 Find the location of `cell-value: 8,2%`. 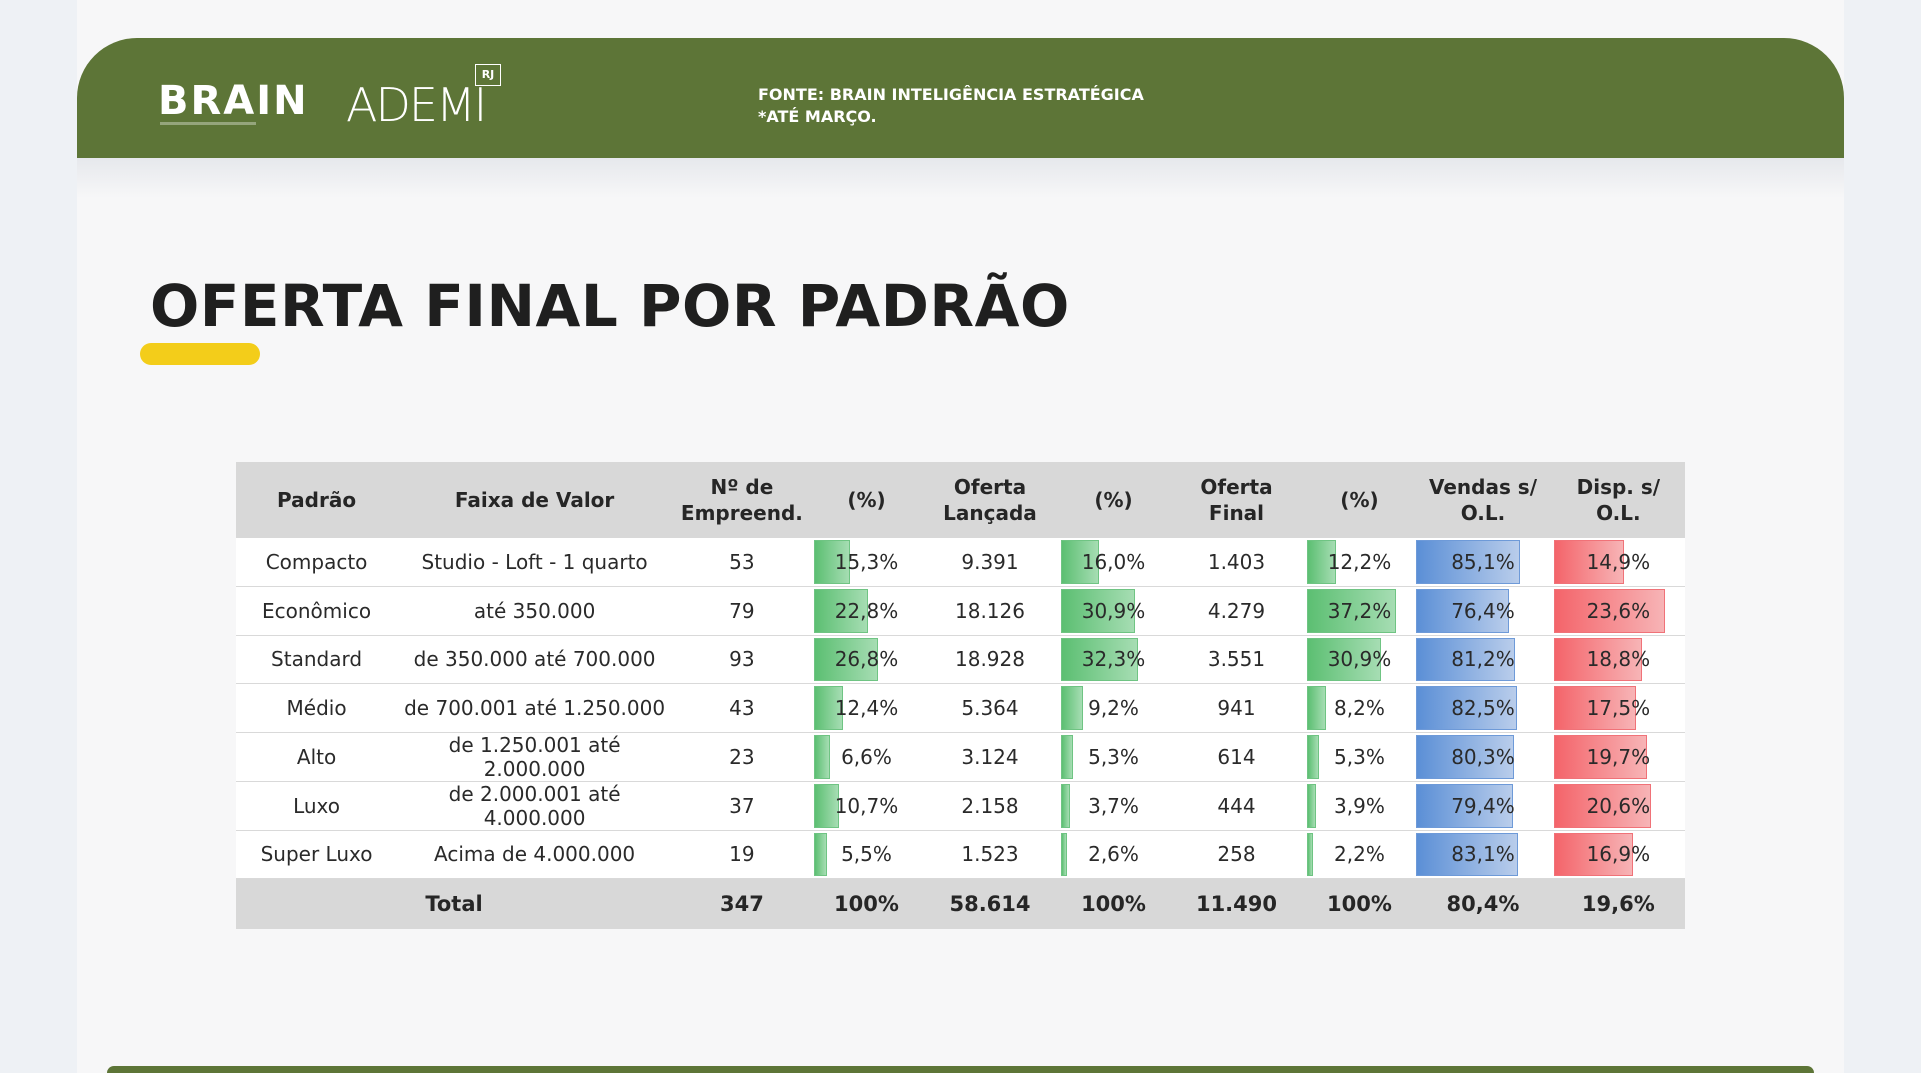

cell-value: 8,2% is located at coordinates (1359, 707).